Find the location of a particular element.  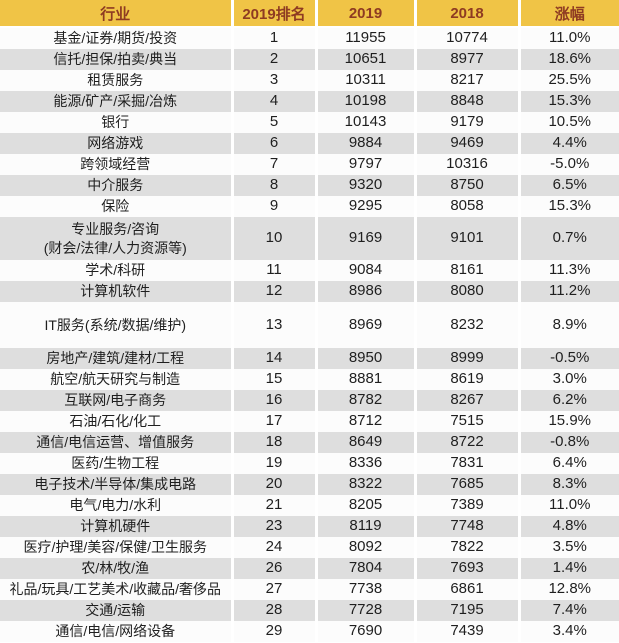

change-cell: 4.8% is located at coordinates (568, 526).